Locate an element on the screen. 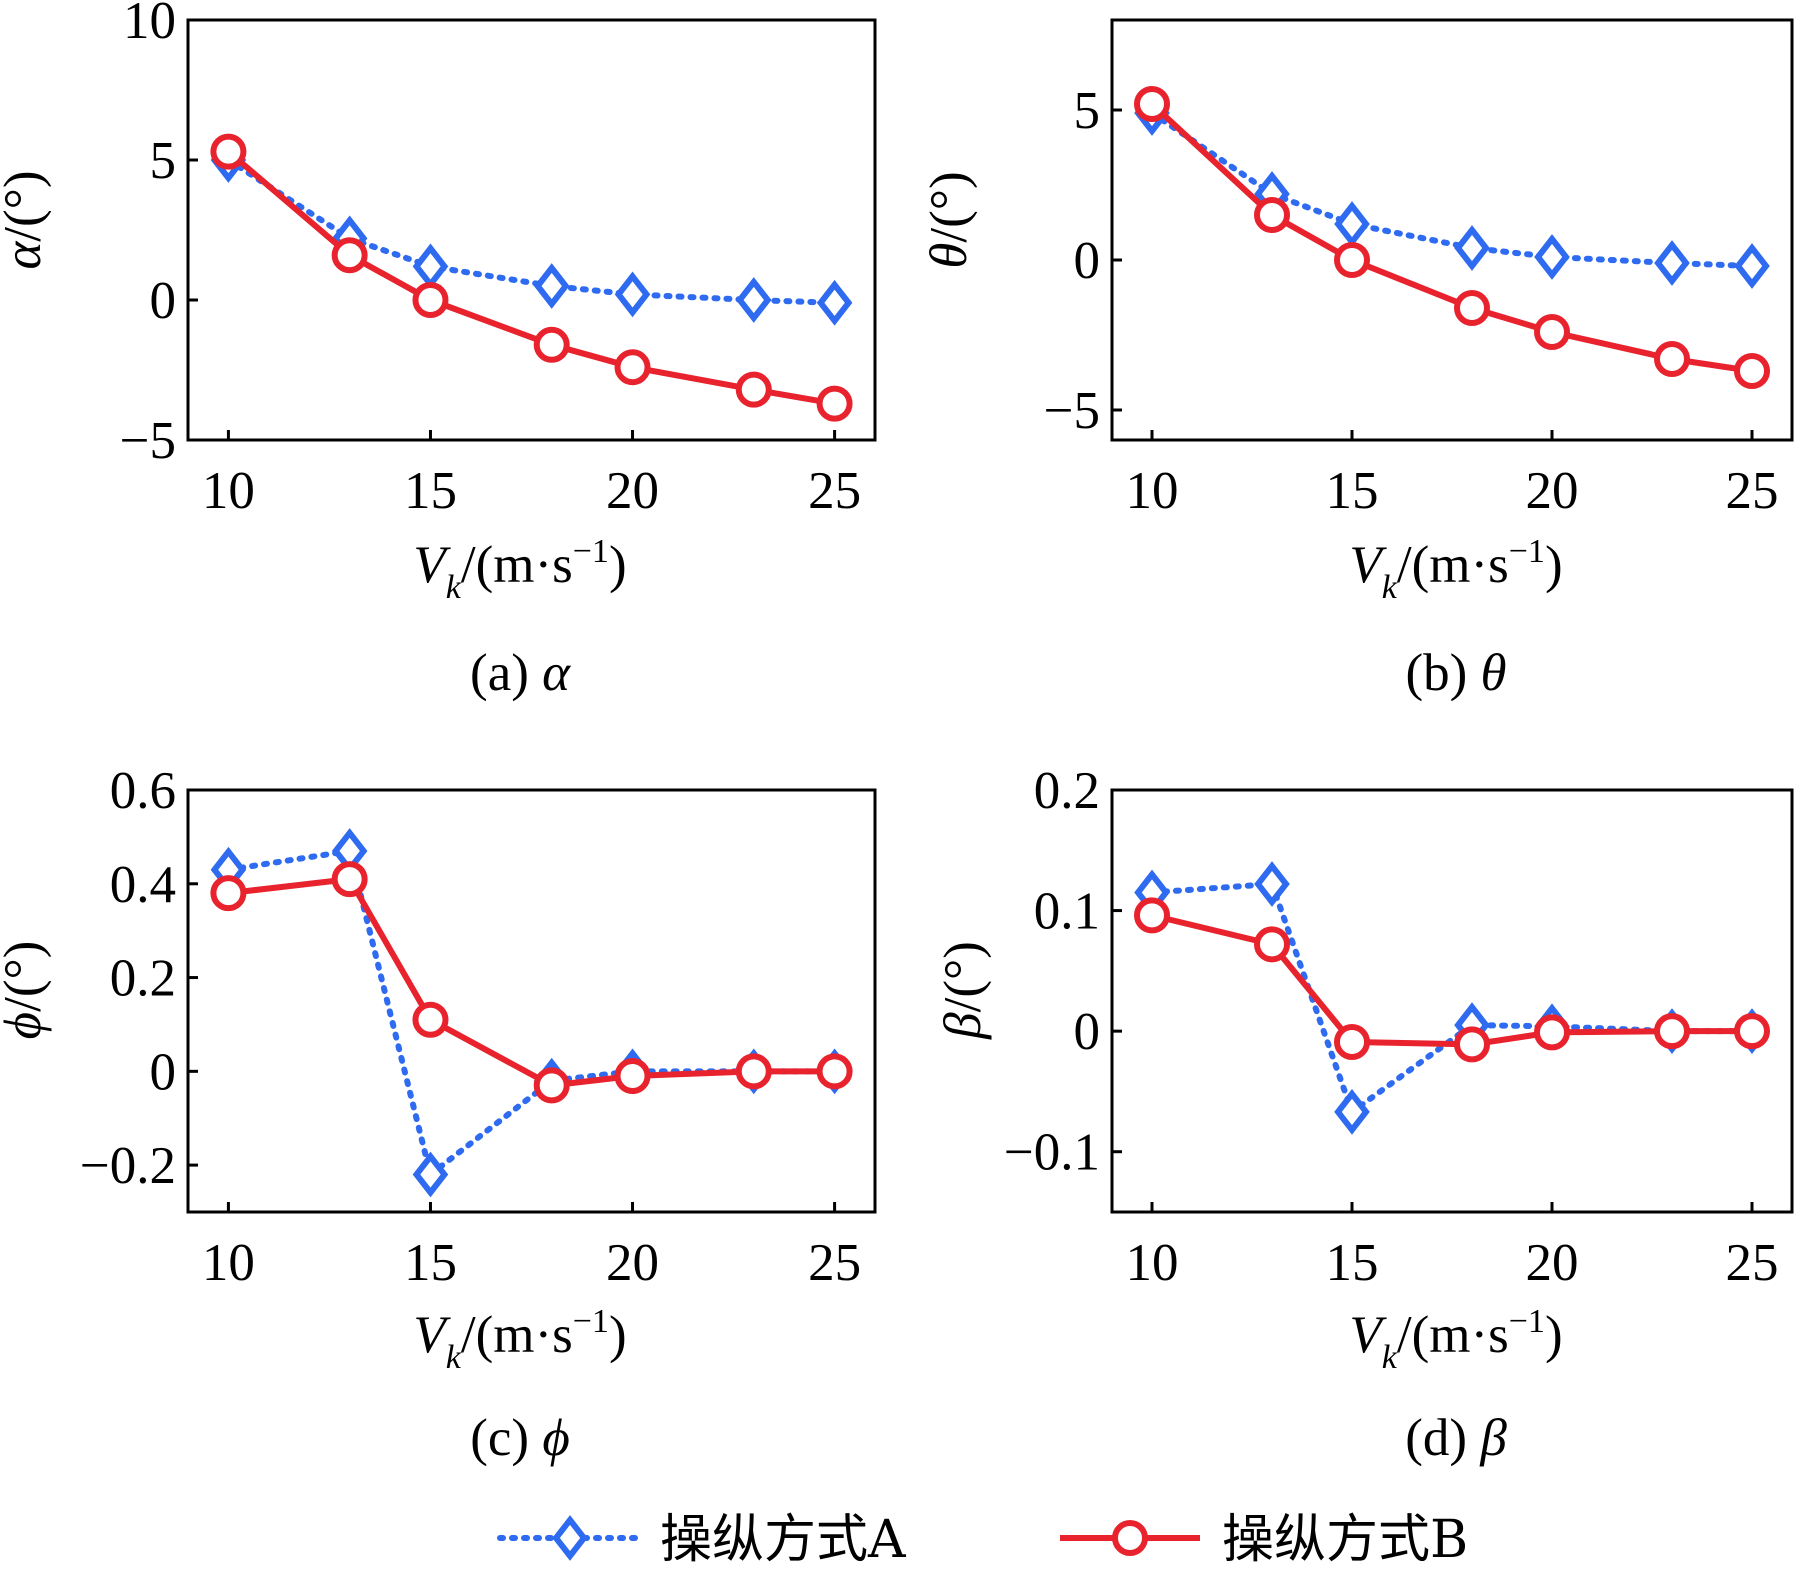 This screenshot has height=1570, width=1798. y-axis-label: β/(°) is located at coordinates (963, 990).